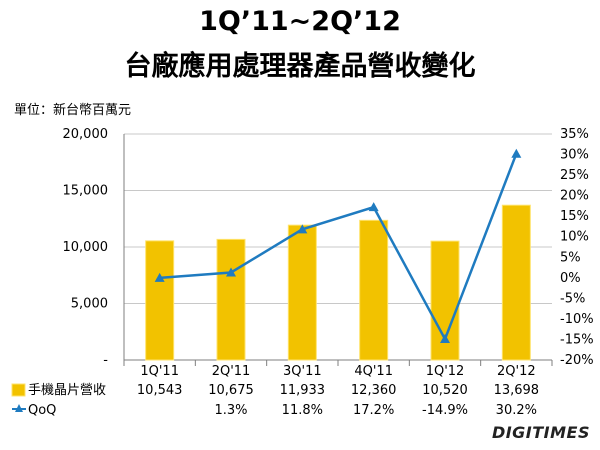 Image resolution: width=600 pixels, height=450 pixels. Describe the element at coordinates (300, 21) in the screenshot. I see `chart-title: 1Q’11~2Q’12` at that location.